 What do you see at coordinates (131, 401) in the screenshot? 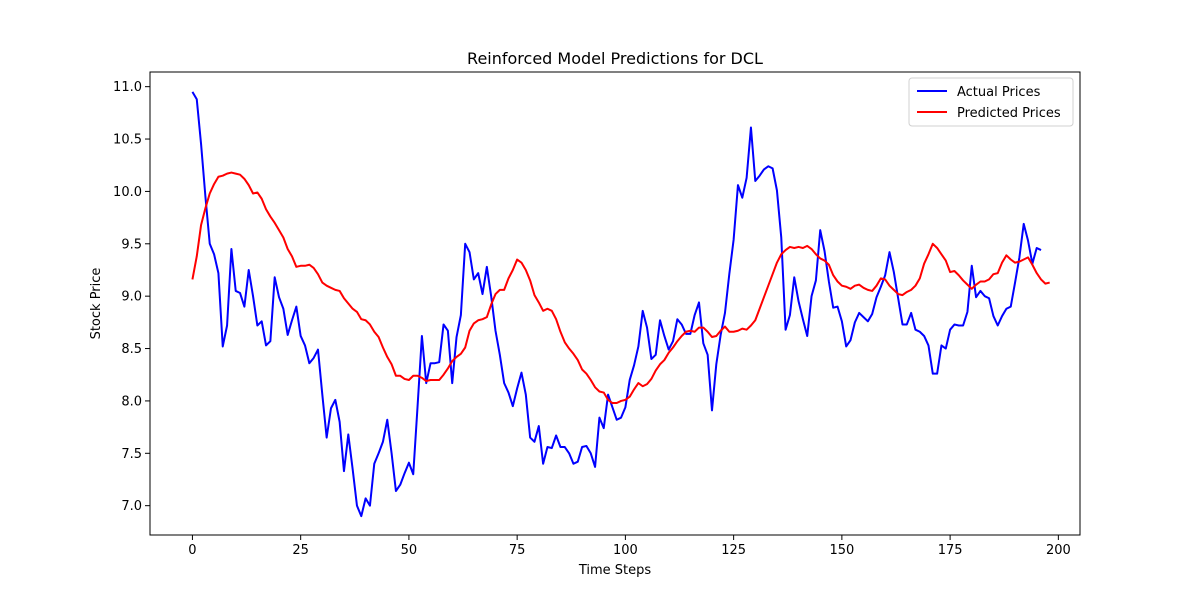
I see `y-tick-label: 8.0` at bounding box center [131, 401].